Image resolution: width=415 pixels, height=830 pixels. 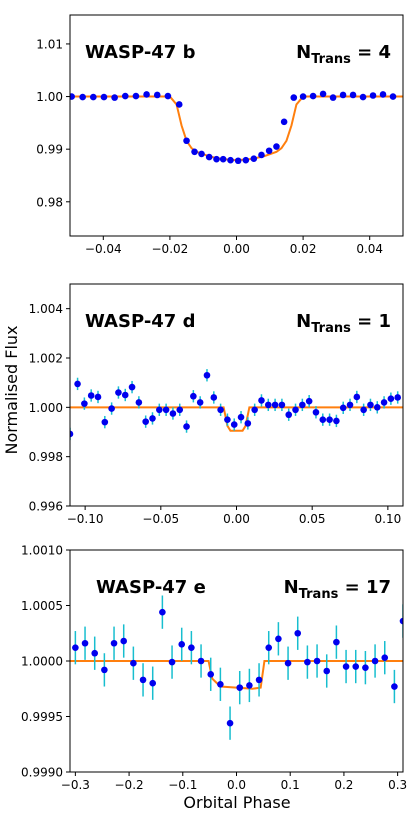 I want to click on panel-title: WASP-47 d, so click(x=140, y=321).